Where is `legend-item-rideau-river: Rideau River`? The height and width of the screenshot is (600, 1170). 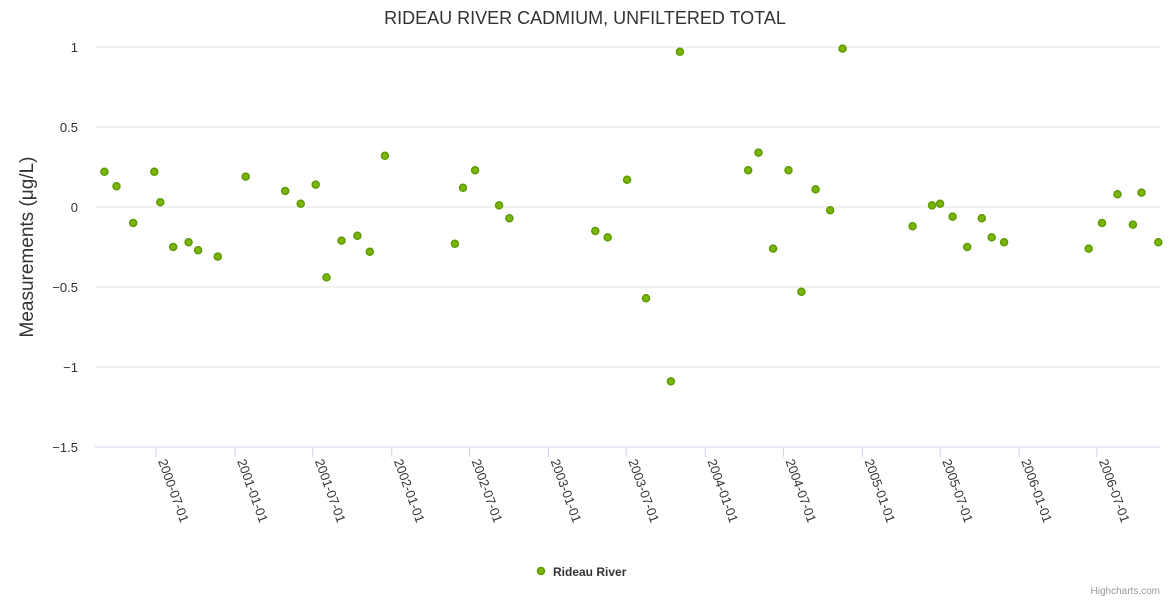
legend-item-rideau-river: Rideau River is located at coordinates (590, 572).